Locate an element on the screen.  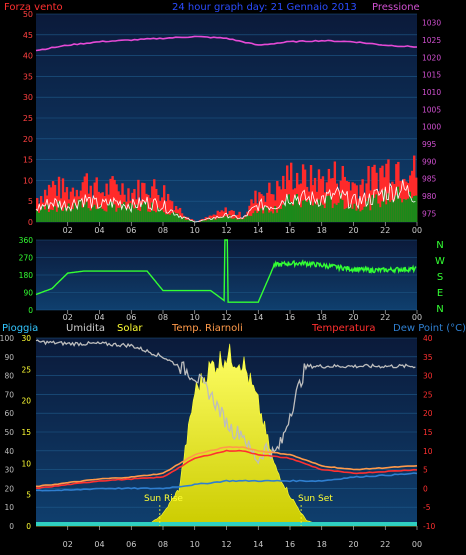
solar-axis-tick: 15 is located at coordinates (26, 432).